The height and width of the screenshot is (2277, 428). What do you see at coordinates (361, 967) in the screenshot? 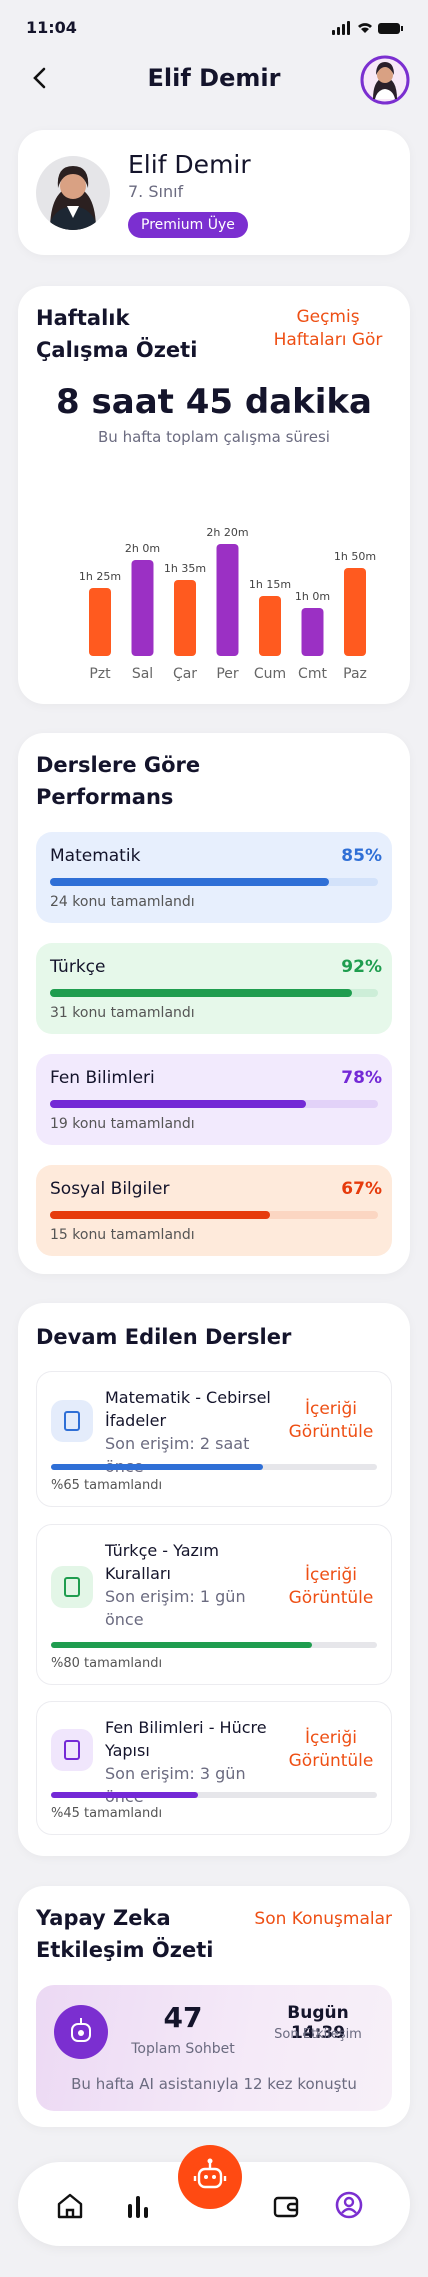
I see `subject-percent: 92%` at bounding box center [361, 967].